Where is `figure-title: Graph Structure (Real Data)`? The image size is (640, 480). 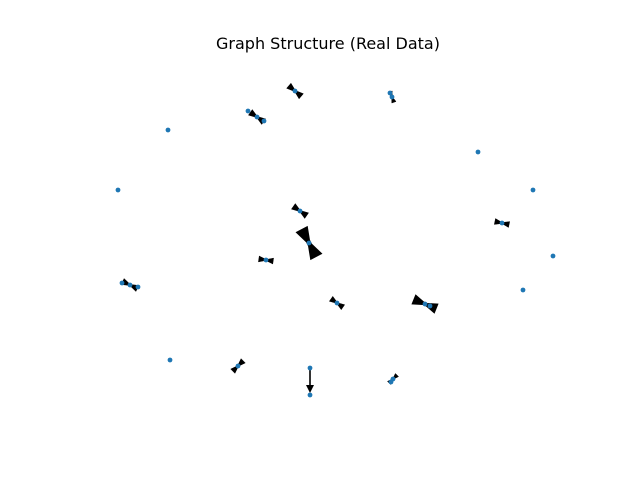 figure-title: Graph Structure (Real Data) is located at coordinates (328, 43).